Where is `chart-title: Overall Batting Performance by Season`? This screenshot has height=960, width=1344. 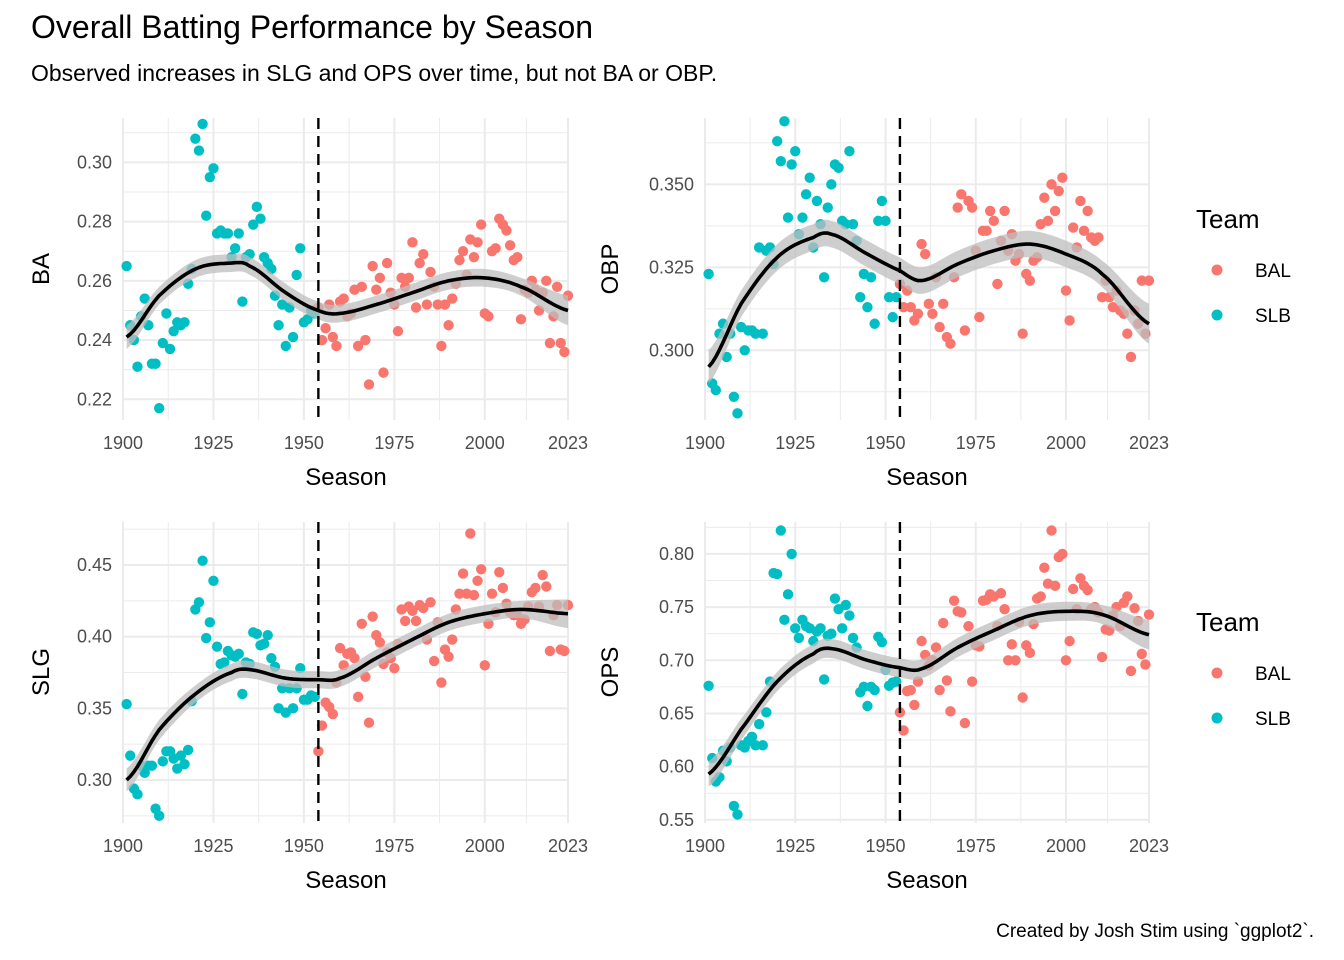 chart-title: Overall Batting Performance by Season is located at coordinates (312, 27).